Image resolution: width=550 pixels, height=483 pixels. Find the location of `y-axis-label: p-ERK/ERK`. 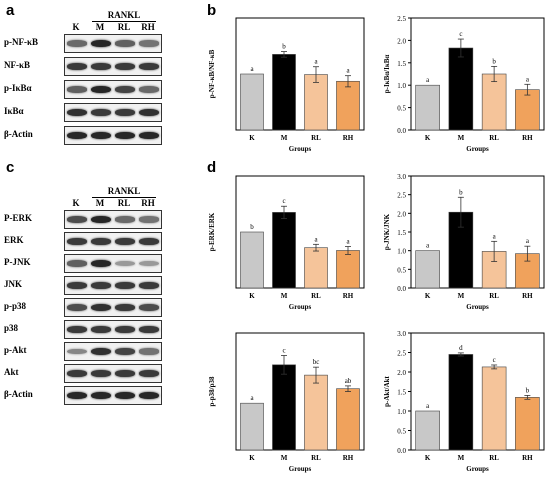

y-axis-label: p-ERK/ERK is located at coordinates (212, 231).